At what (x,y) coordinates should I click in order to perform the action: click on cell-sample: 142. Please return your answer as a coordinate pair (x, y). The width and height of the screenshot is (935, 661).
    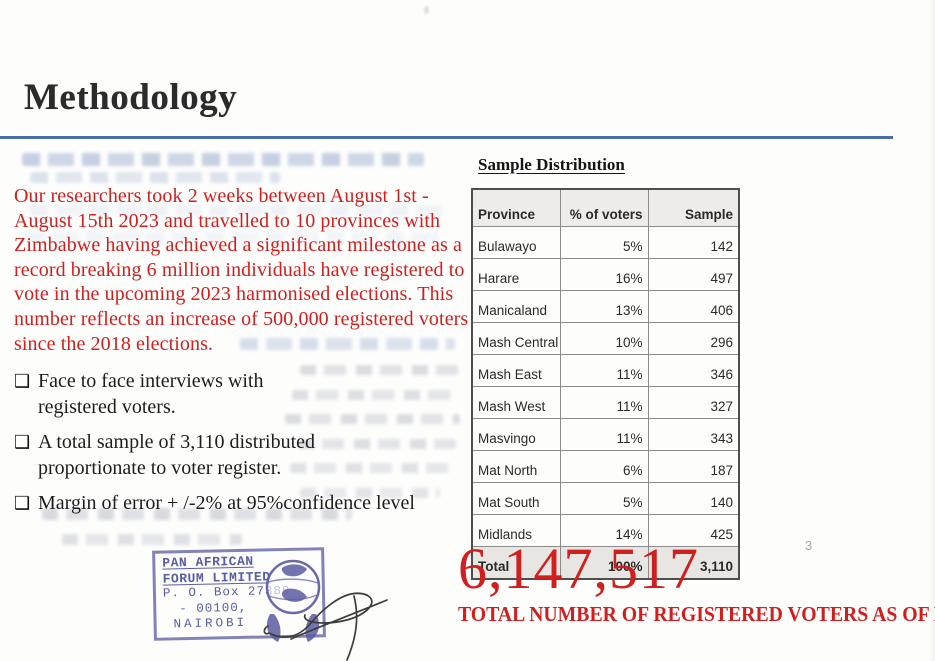
    Looking at the image, I should click on (693, 242).